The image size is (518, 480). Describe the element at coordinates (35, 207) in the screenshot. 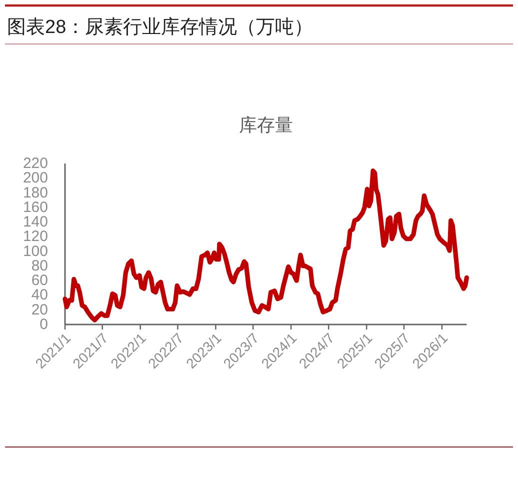

I see `y-tick-label: 160` at that location.